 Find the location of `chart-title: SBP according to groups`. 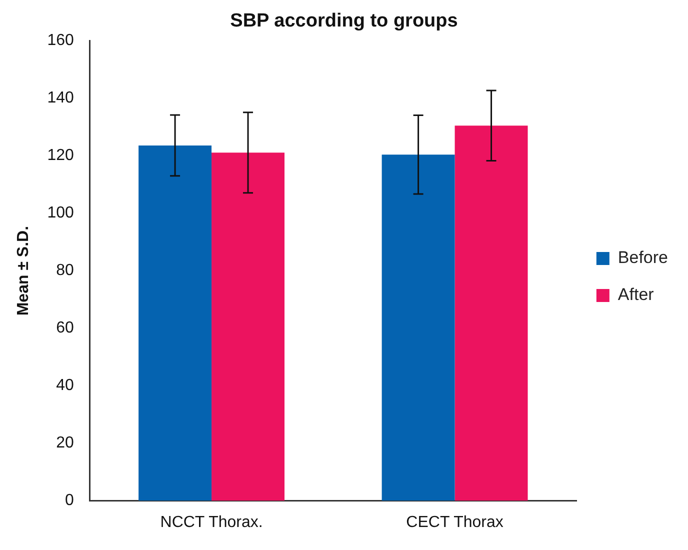

chart-title: SBP according to groups is located at coordinates (344, 21).